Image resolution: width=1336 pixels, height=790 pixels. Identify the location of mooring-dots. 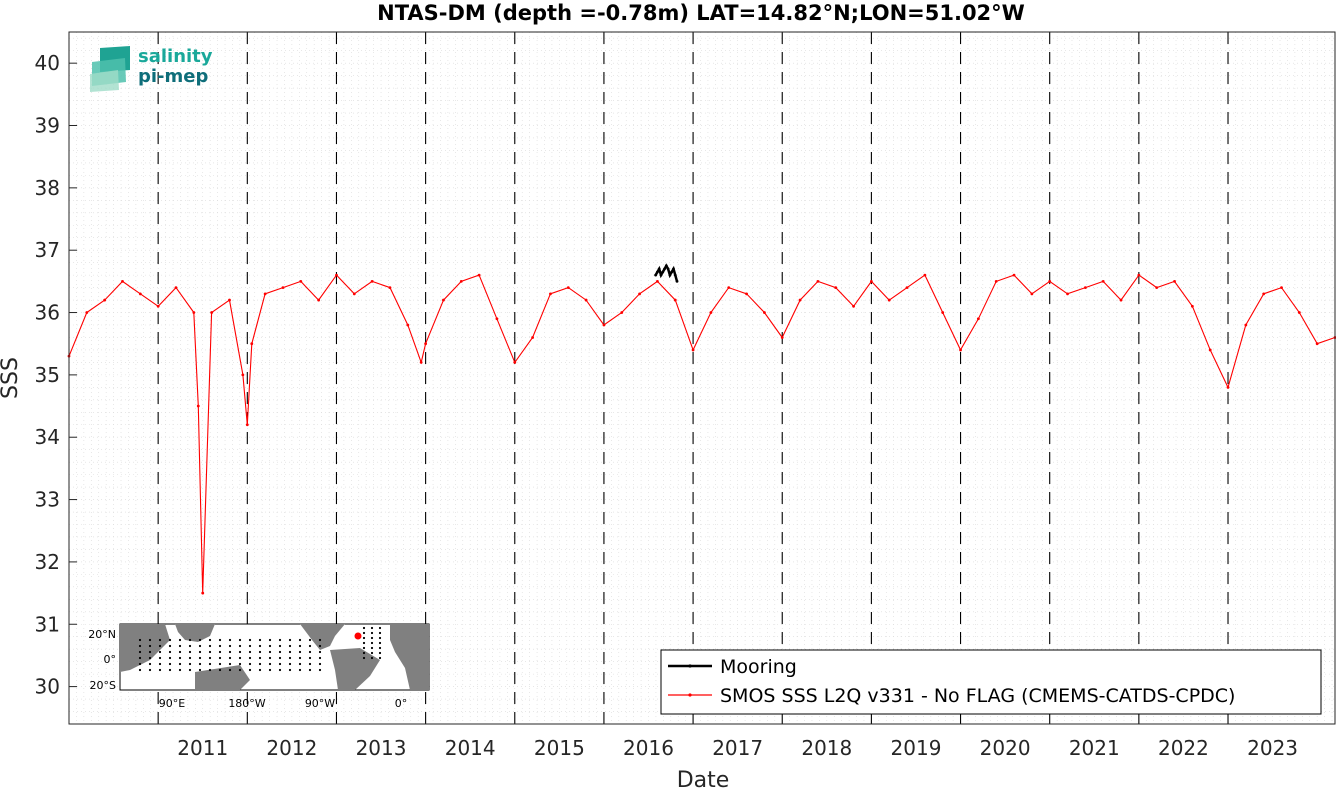
(260, 649).